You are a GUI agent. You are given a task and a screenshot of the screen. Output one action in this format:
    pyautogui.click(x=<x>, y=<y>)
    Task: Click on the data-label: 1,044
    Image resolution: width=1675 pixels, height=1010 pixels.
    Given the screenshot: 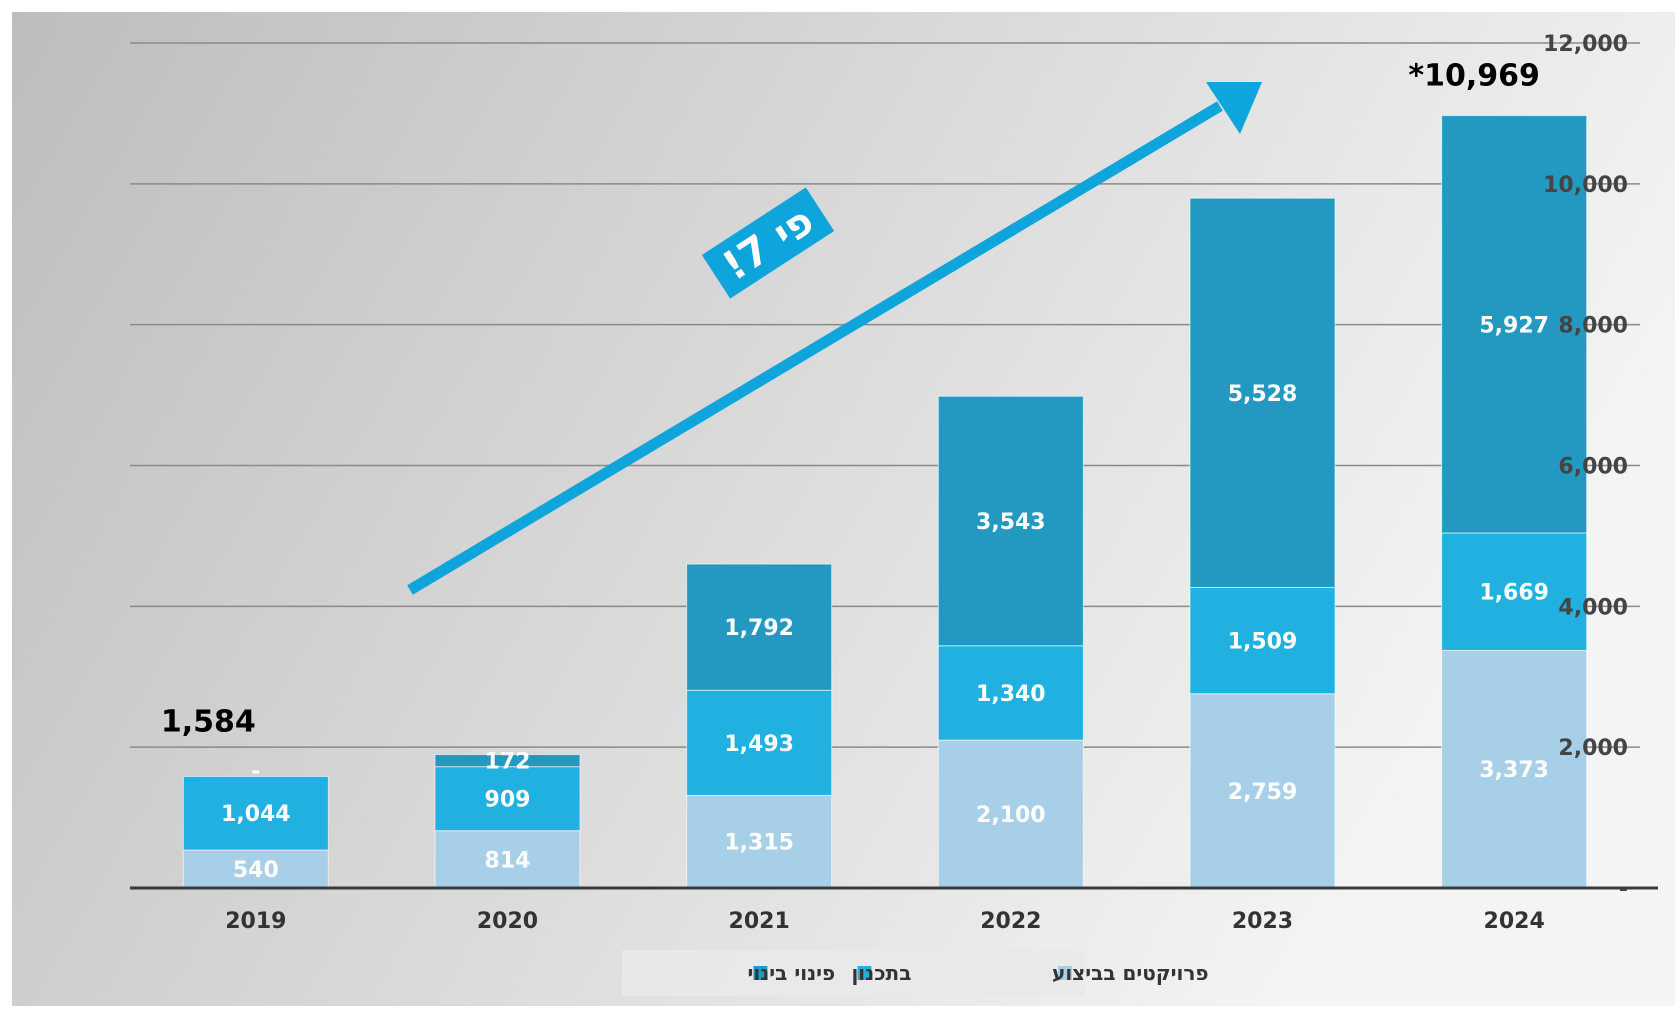 What is the action you would take?
    pyautogui.click(x=256, y=814)
    